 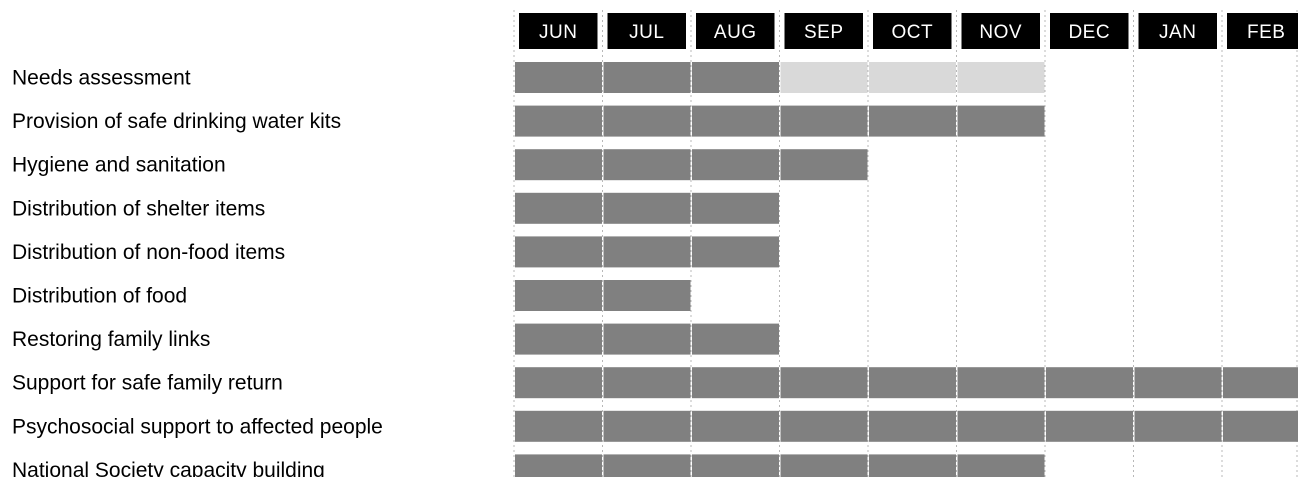 I want to click on month-label: JAN, so click(x=1177, y=32).